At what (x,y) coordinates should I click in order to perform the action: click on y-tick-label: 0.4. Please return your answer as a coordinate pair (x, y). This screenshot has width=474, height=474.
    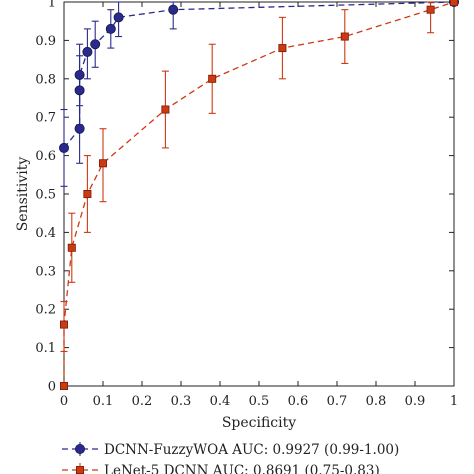
    Looking at the image, I should click on (45, 233).